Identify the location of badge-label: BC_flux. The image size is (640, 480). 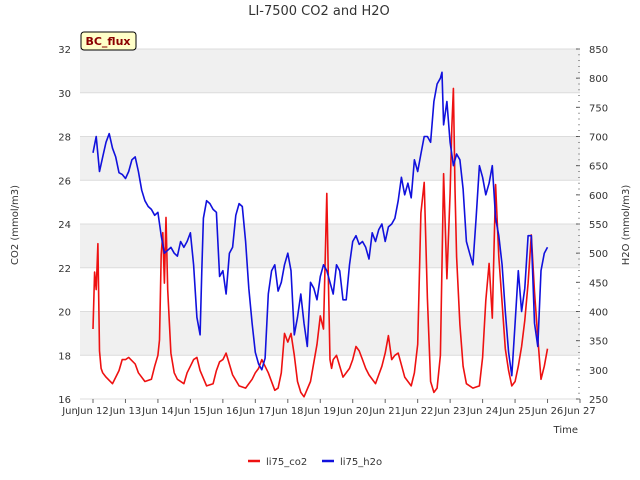
(107, 41).